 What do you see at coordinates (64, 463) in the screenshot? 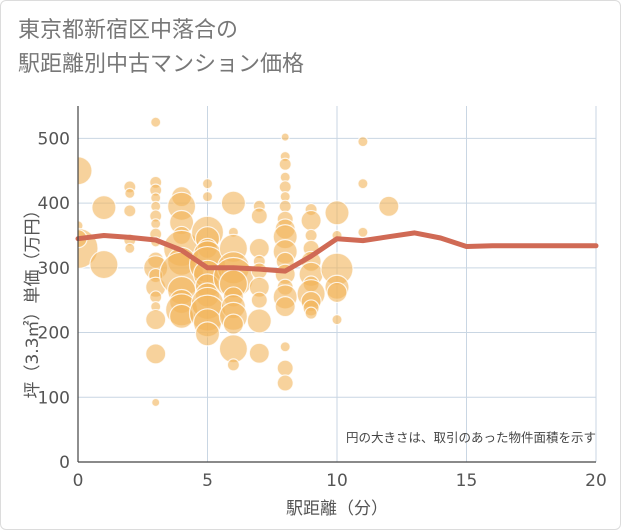
I see `y-tick-label: 0` at bounding box center [64, 463].